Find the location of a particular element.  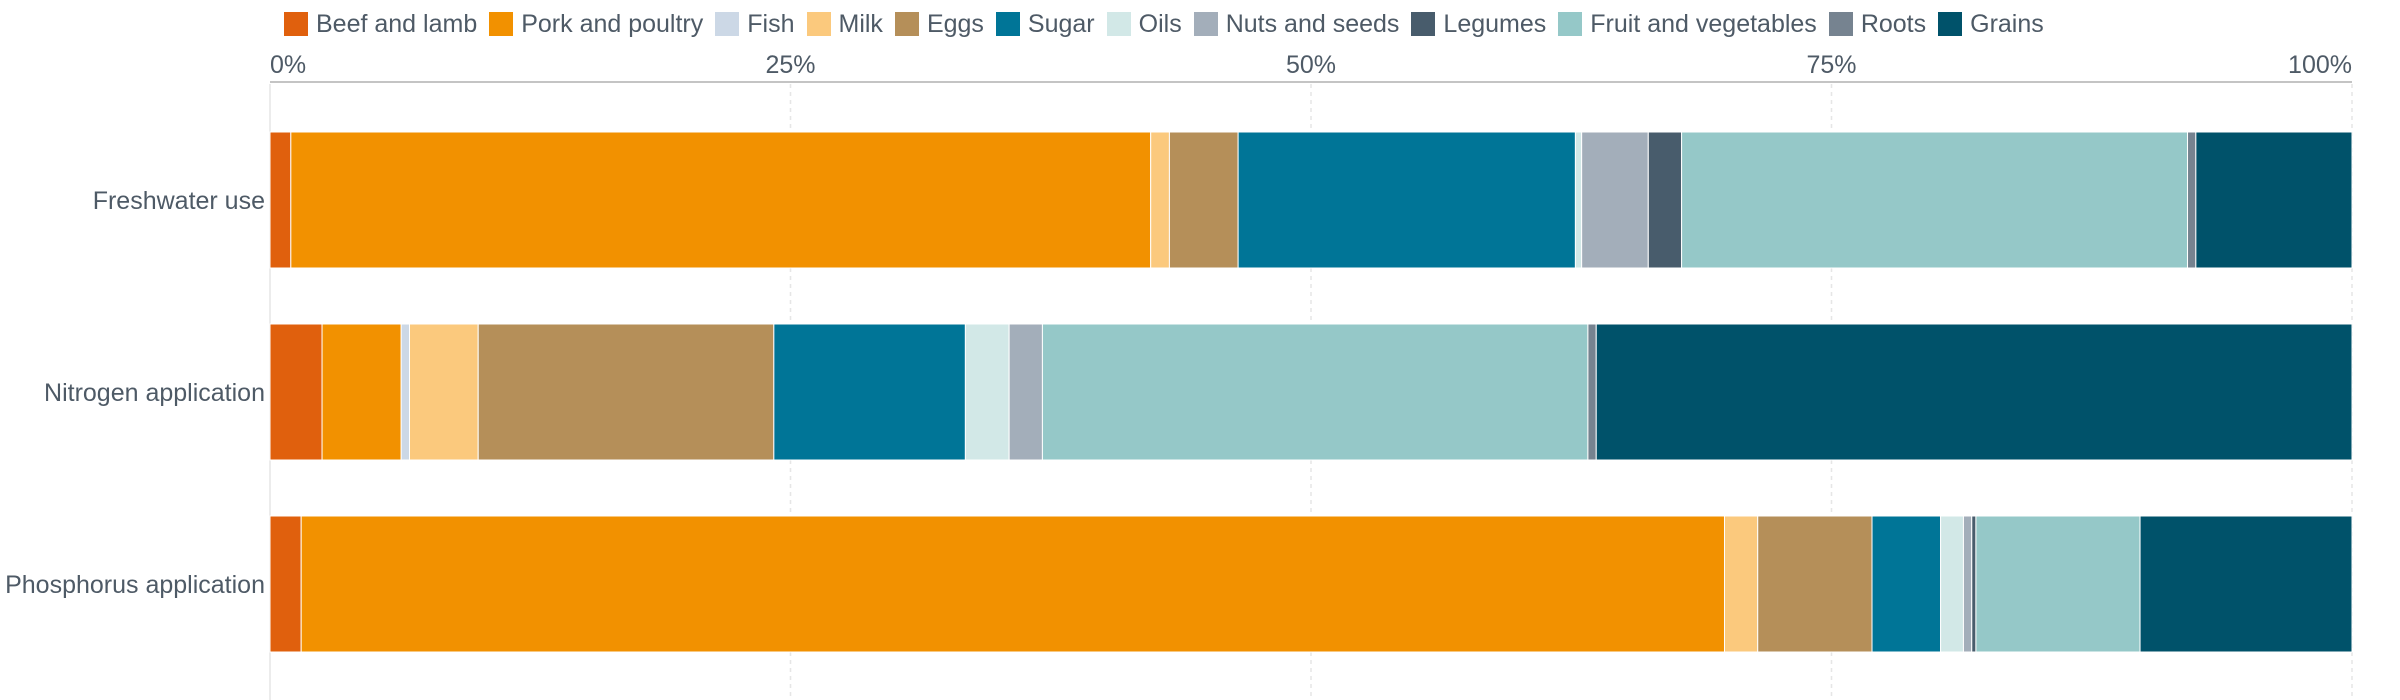

legend-item-legumes: Legumes is located at coordinates (1478, 24).